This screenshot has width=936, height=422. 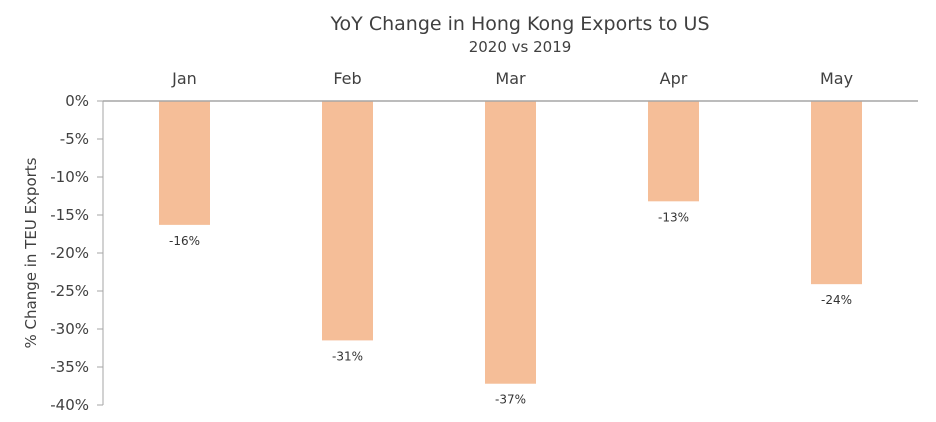 I want to click on category-label: May, so click(x=836, y=78).